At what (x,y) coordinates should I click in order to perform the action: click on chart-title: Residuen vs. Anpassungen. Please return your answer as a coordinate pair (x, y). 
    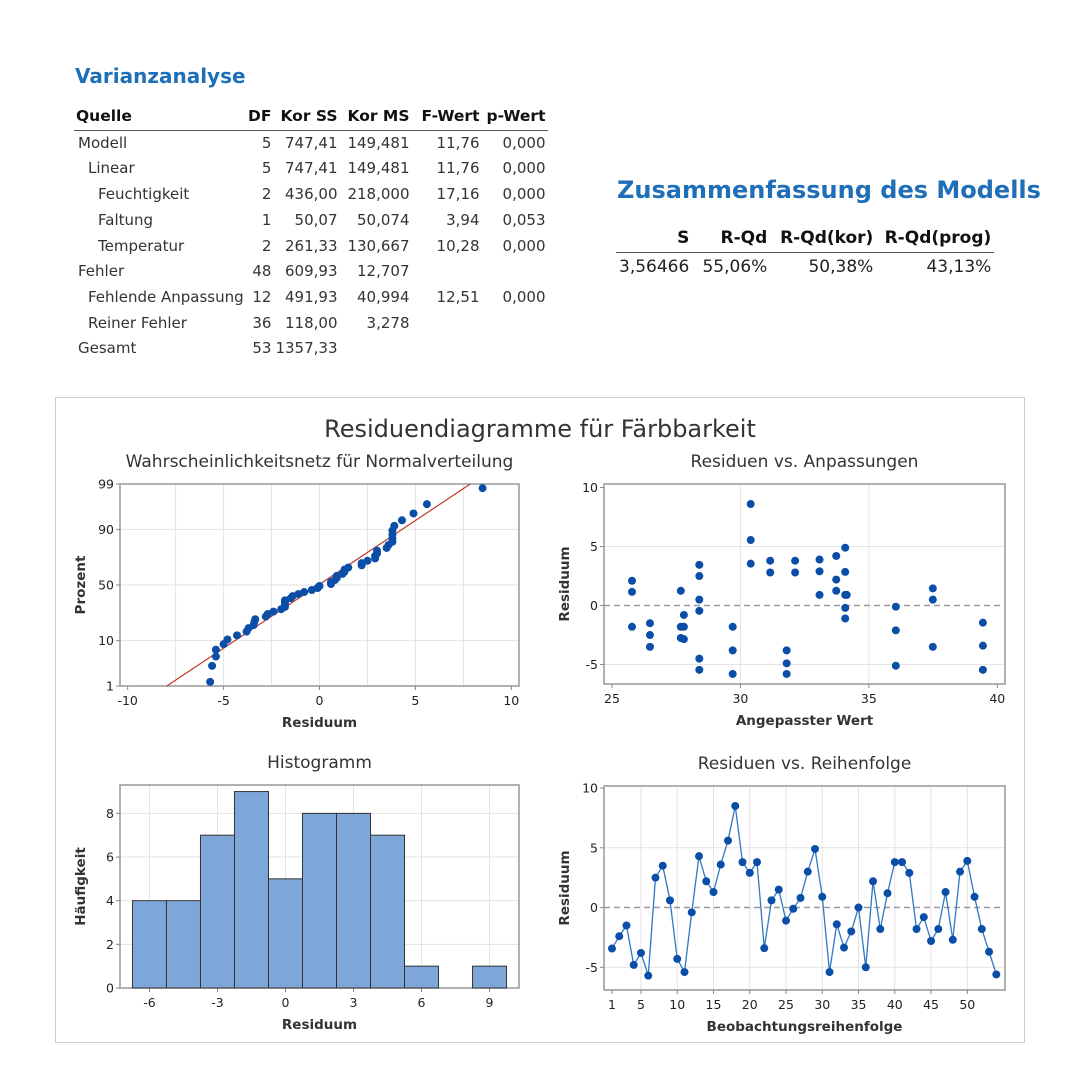
    Looking at the image, I should click on (805, 462).